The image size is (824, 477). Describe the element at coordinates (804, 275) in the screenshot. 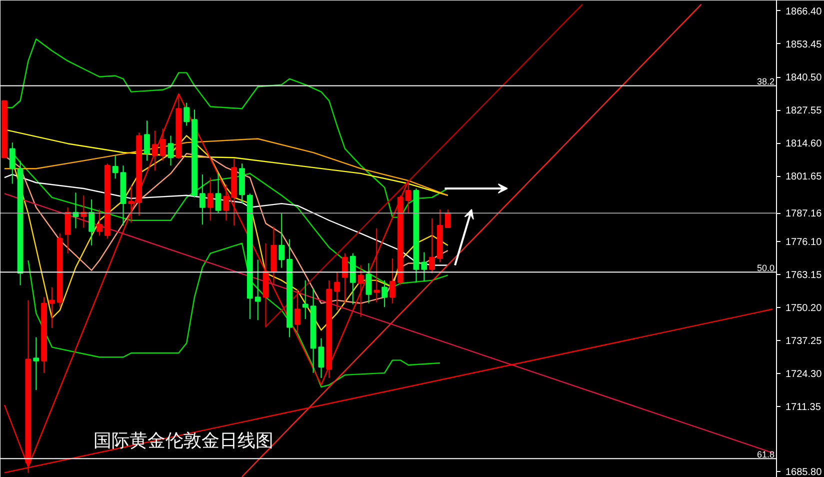

I see `y-tick-label: 1763.15` at that location.